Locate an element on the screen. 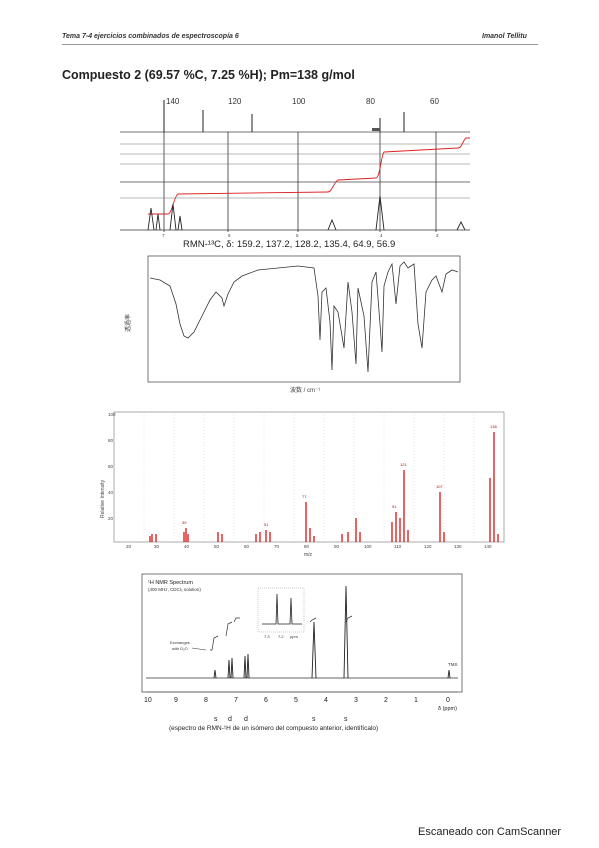  ir-trace is located at coordinates (304, 317).